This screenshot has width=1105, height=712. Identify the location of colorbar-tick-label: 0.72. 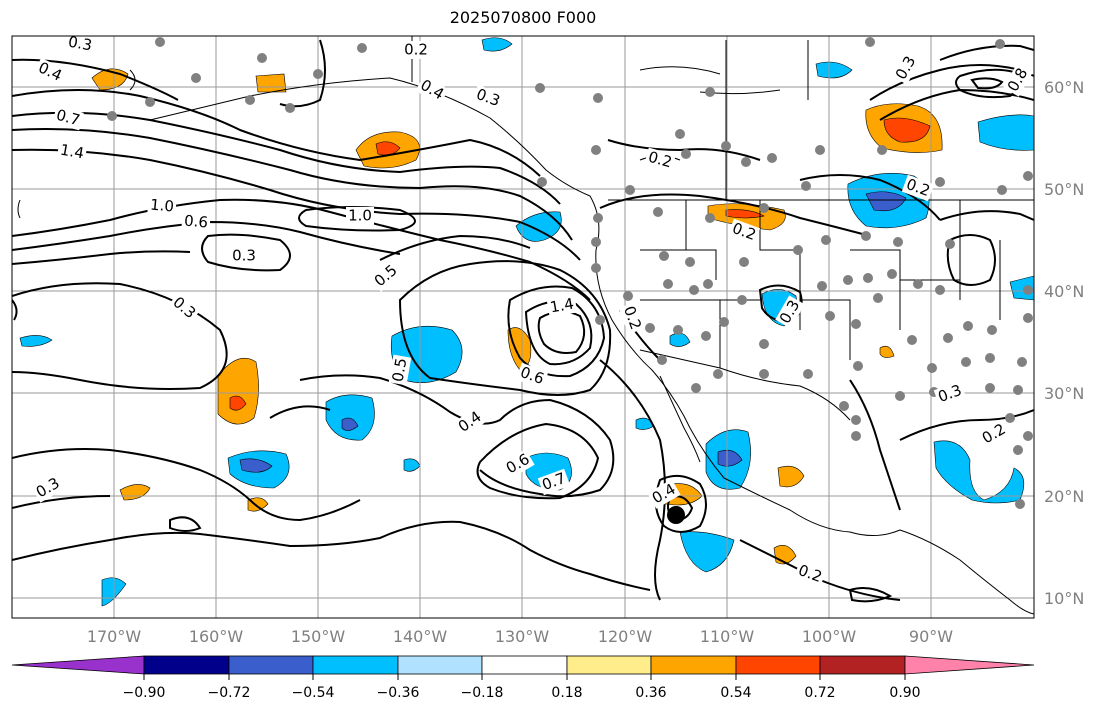
(819, 693).